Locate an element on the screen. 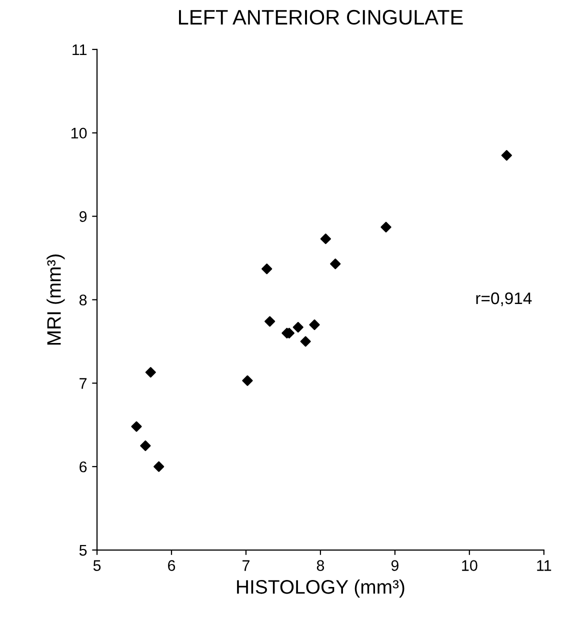 This screenshot has width=588, height=618. x-axis-title: HISTOLOGY (mm³) is located at coordinates (320, 589).